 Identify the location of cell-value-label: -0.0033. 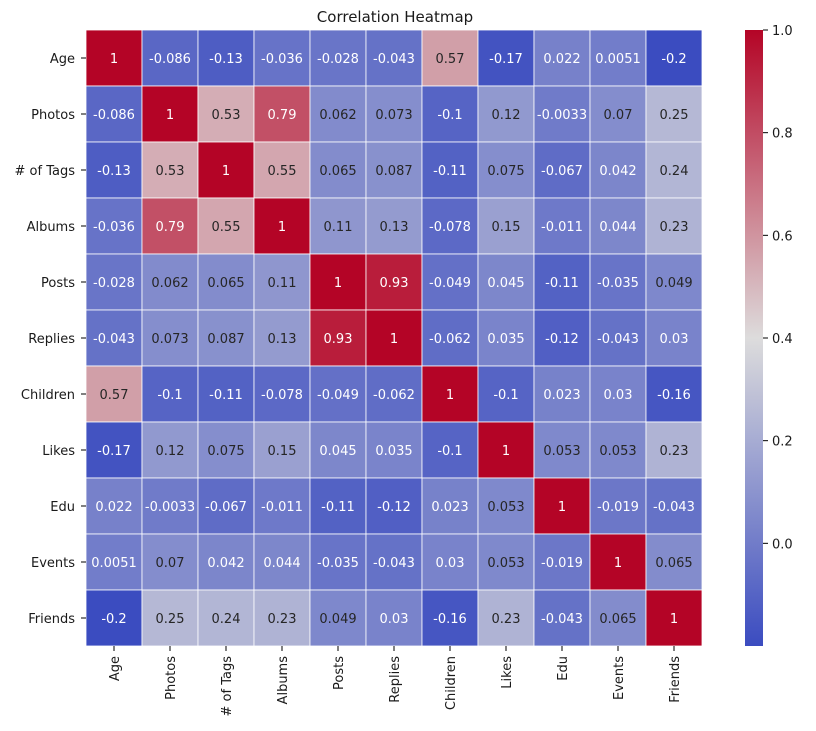
(562, 115).